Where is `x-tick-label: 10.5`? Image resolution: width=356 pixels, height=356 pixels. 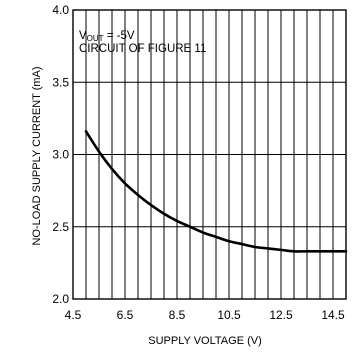 x-tick-label: 10.5 is located at coordinates (229, 315).